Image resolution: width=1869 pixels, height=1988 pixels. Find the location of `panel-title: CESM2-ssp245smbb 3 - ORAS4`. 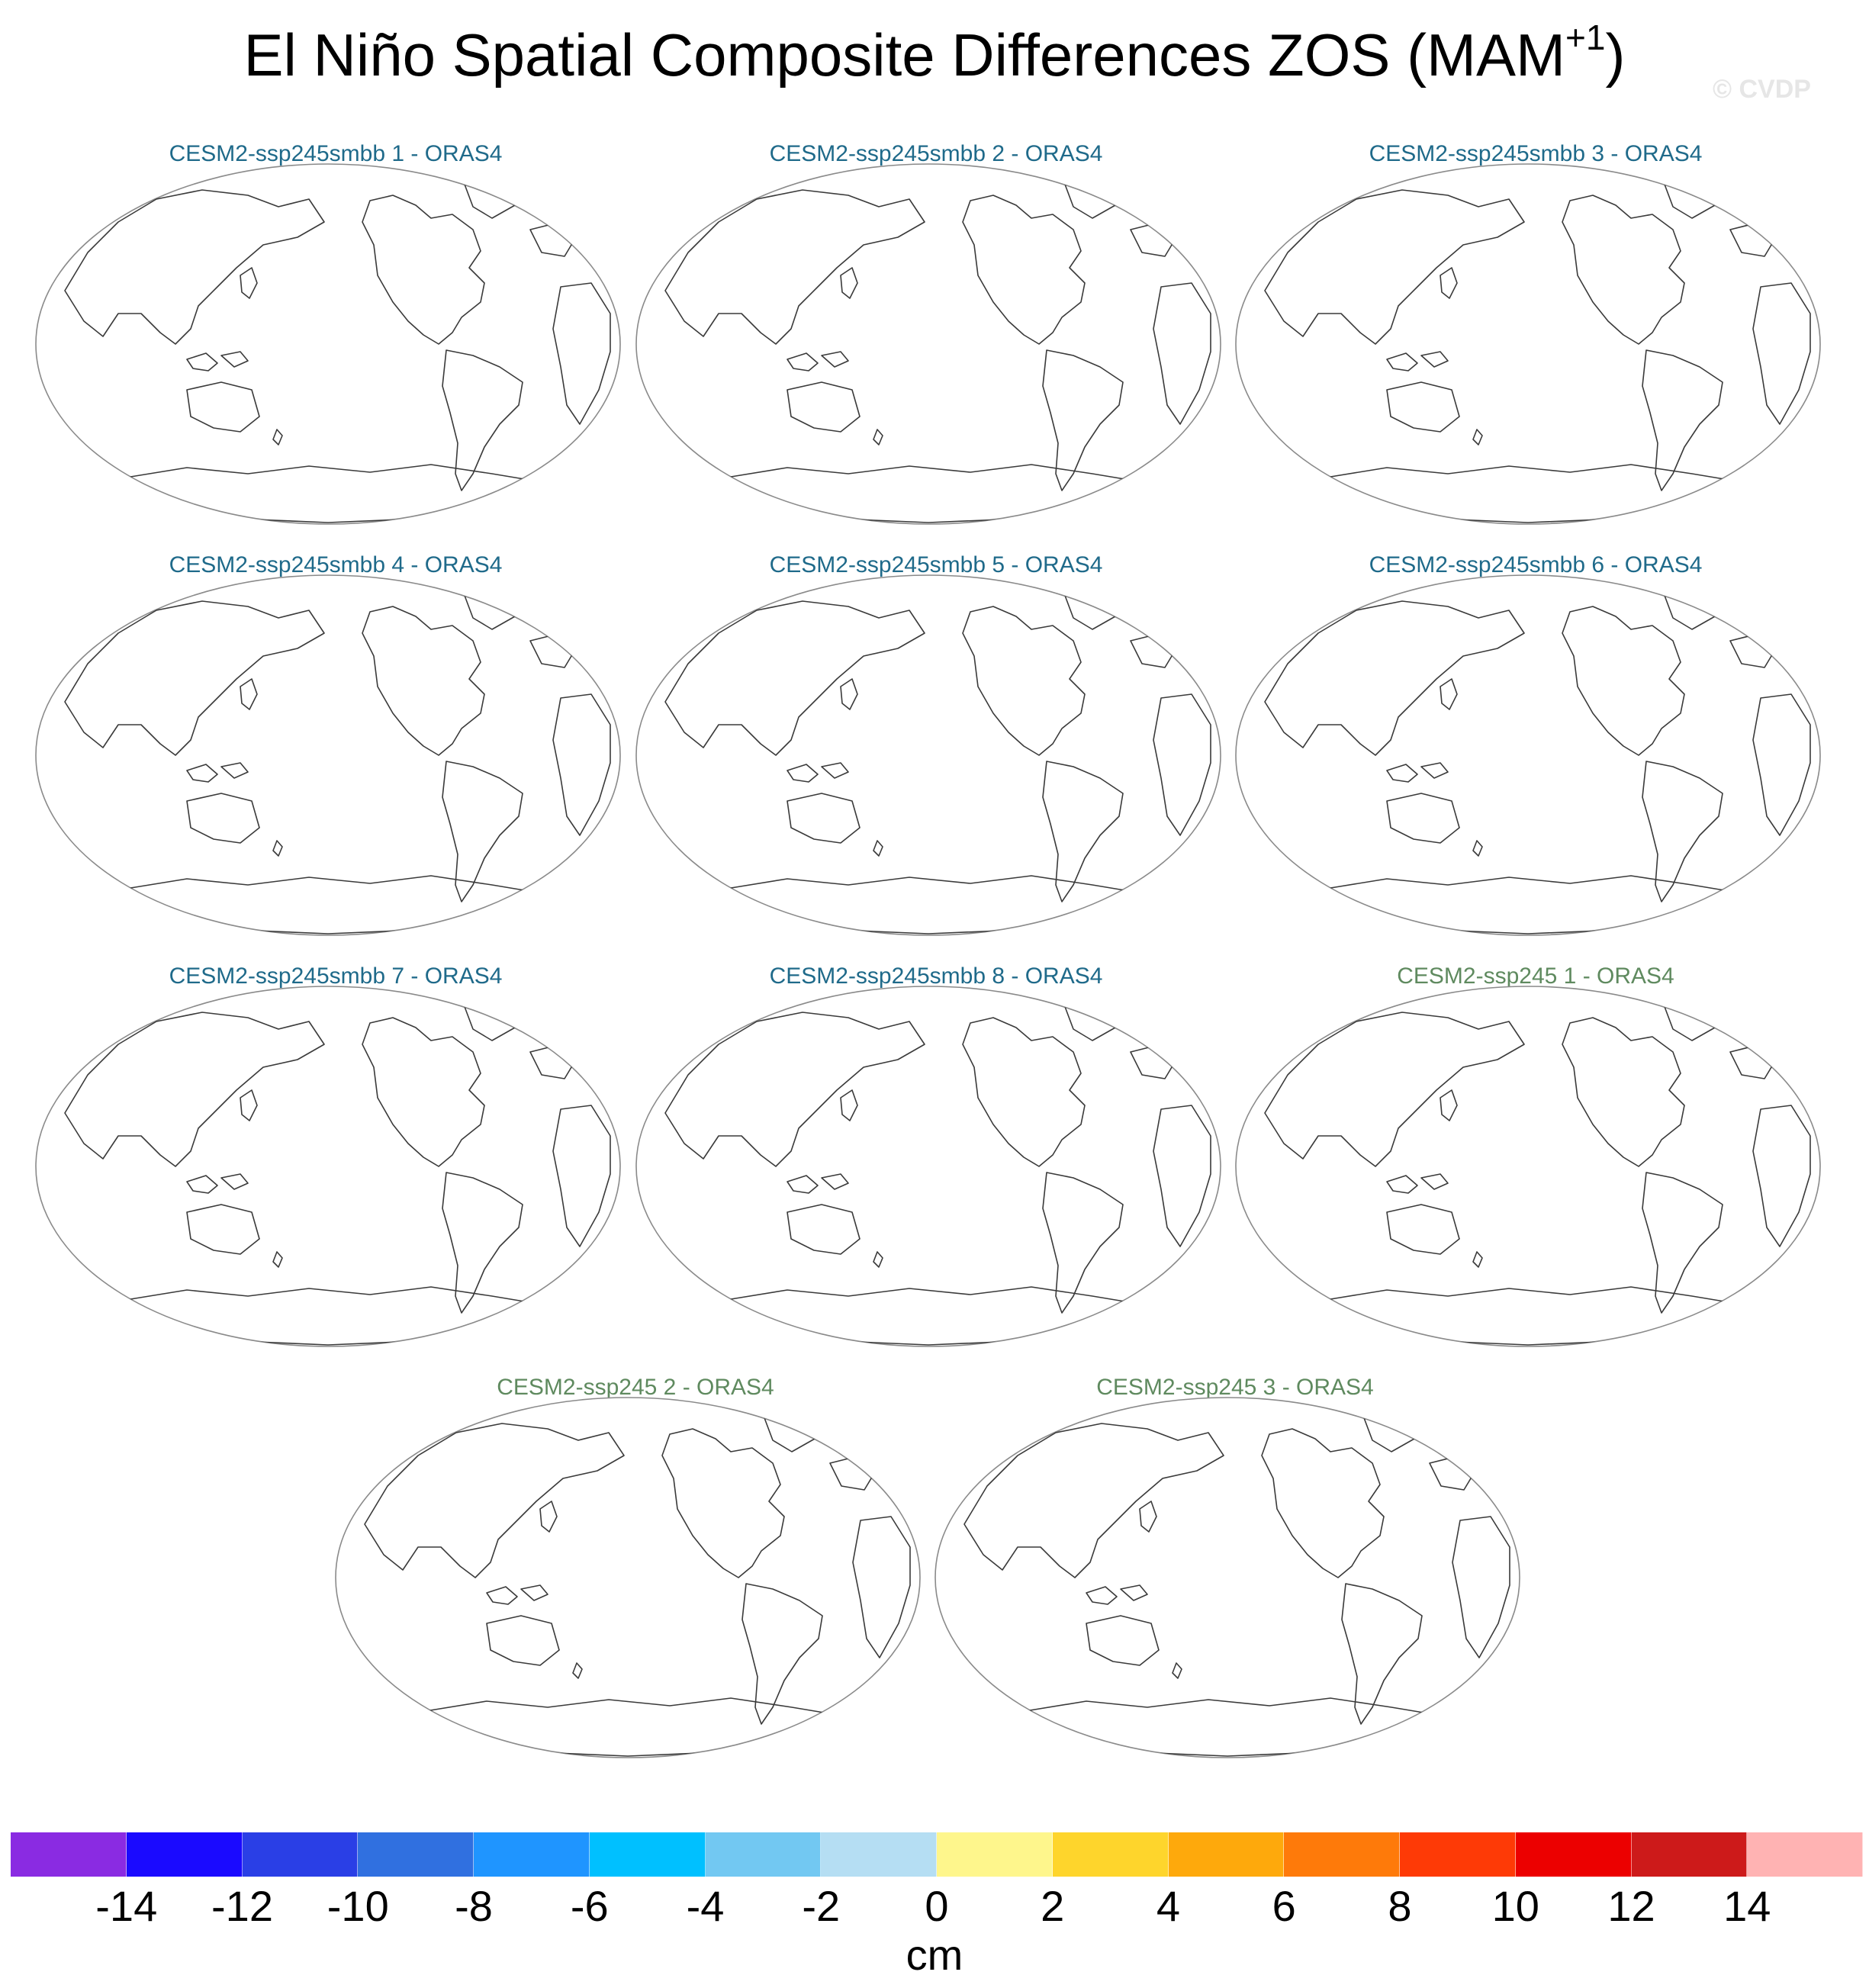

panel-title: CESM2-ssp245smbb 3 - ORAS4 is located at coordinates (1536, 153).